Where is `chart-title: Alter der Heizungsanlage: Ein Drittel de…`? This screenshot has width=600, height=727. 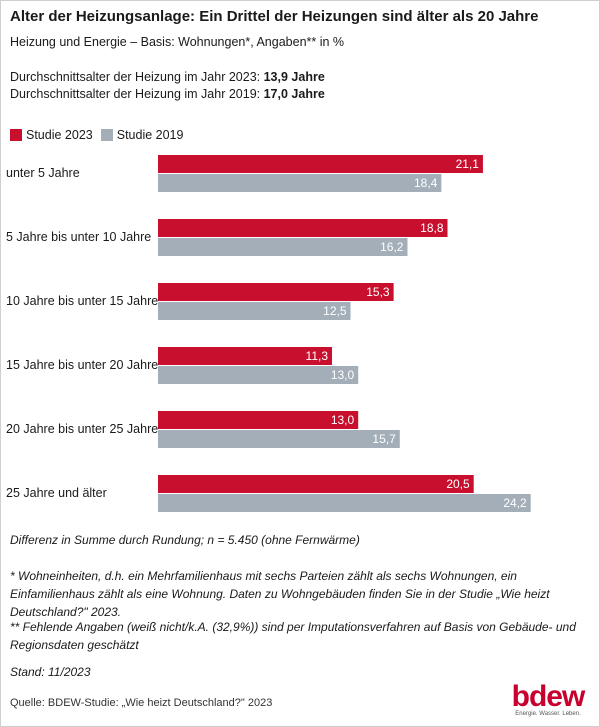
chart-title: Alter der Heizungsanlage: Ein Drittel de… is located at coordinates (274, 16).